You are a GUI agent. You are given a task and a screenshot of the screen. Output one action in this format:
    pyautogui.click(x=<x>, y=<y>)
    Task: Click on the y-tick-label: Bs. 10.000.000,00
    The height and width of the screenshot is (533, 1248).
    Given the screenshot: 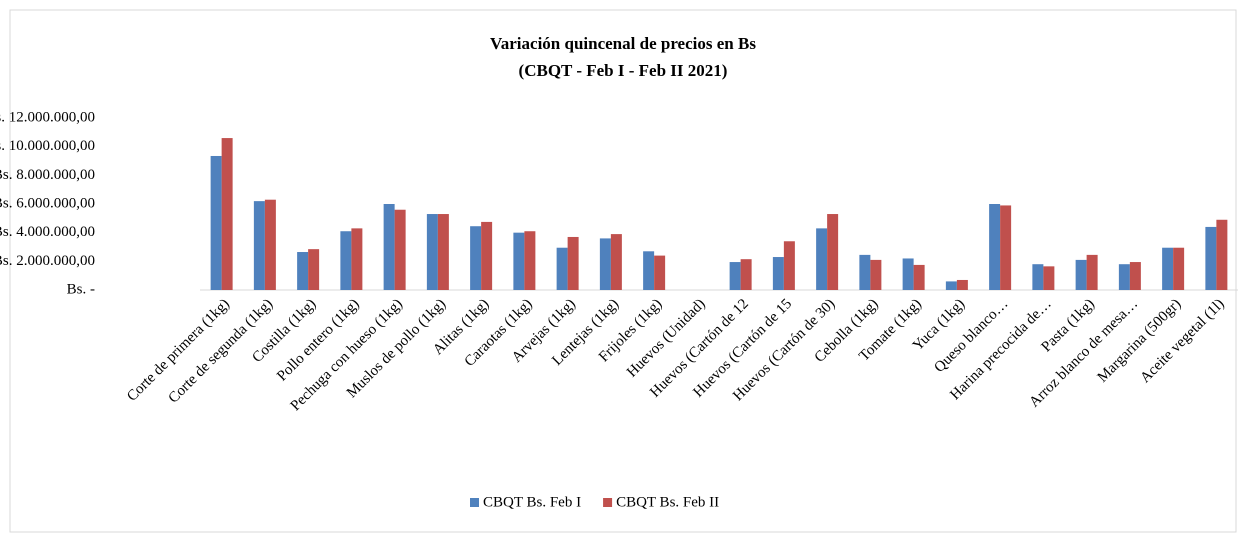 What is the action you would take?
    pyautogui.click(x=47, y=146)
    